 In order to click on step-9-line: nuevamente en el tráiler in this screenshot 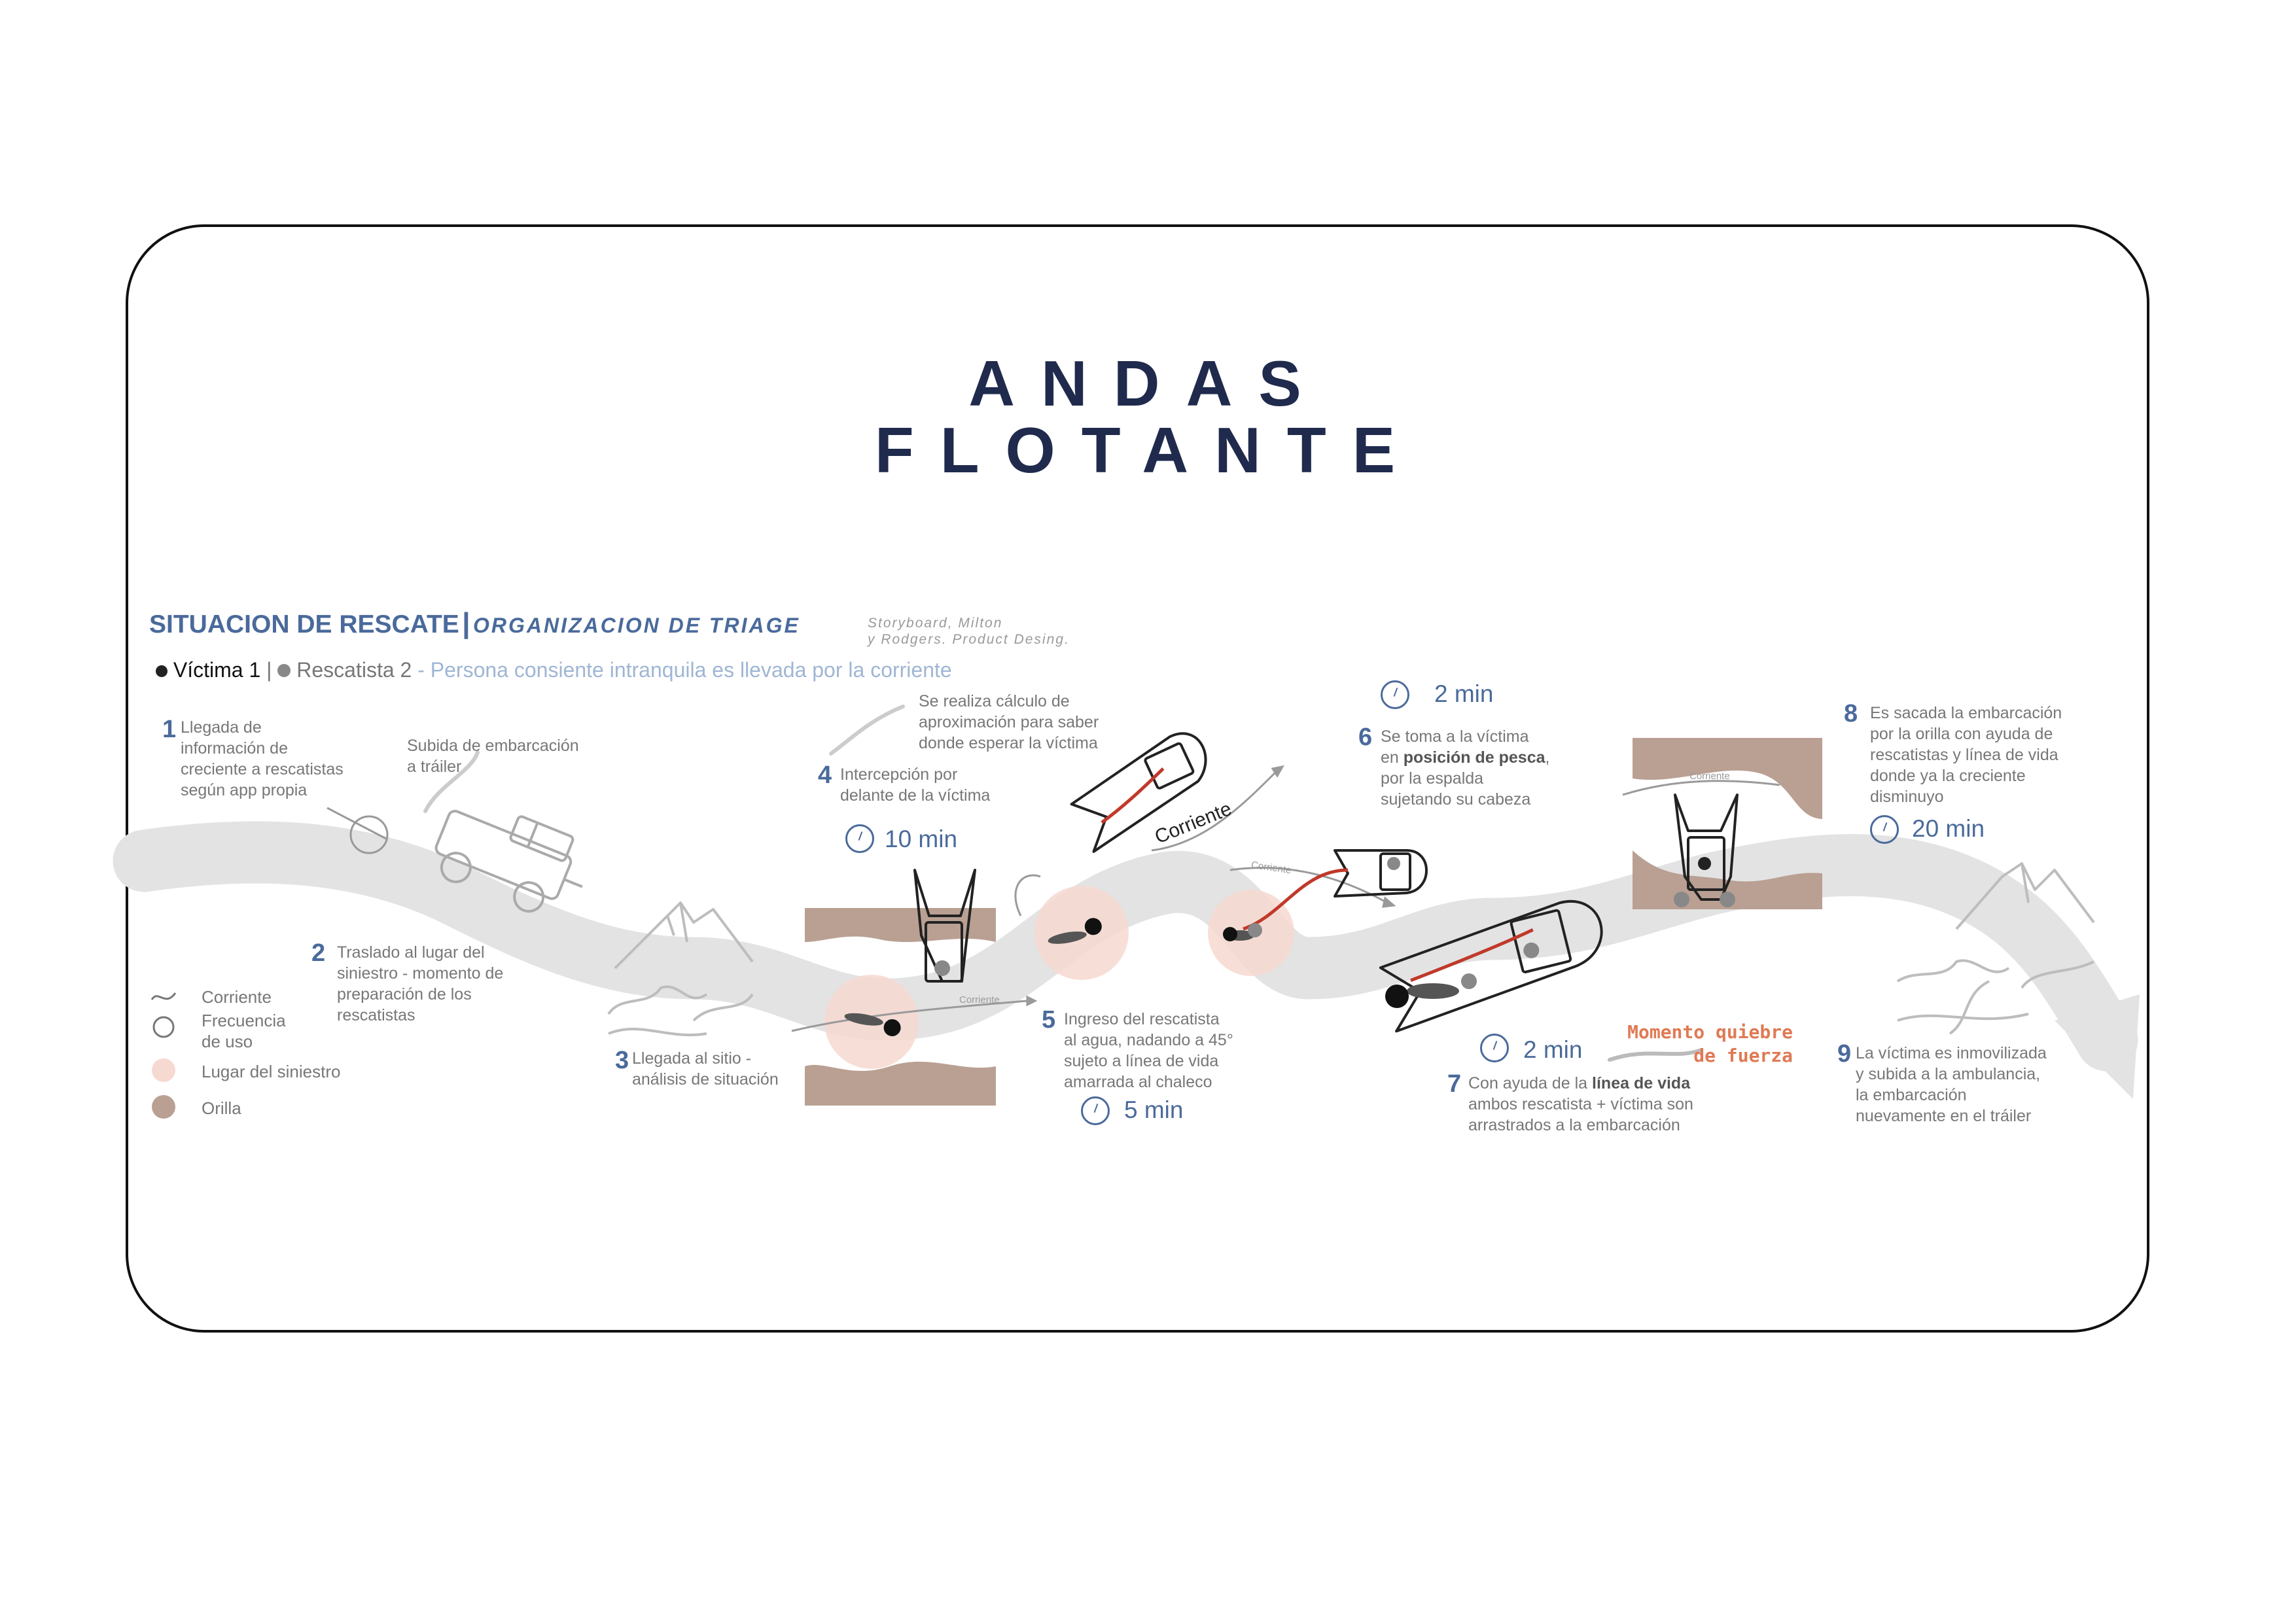, I will do `click(1944, 1116)`.